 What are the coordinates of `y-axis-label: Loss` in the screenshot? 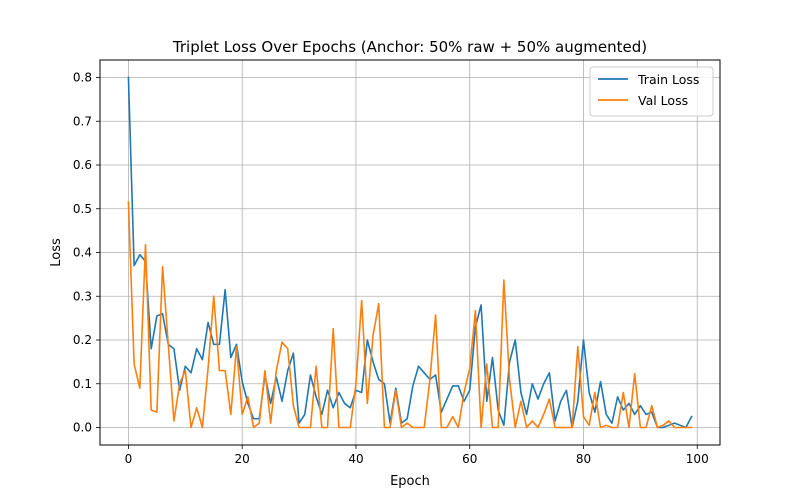 It's located at (56, 252).